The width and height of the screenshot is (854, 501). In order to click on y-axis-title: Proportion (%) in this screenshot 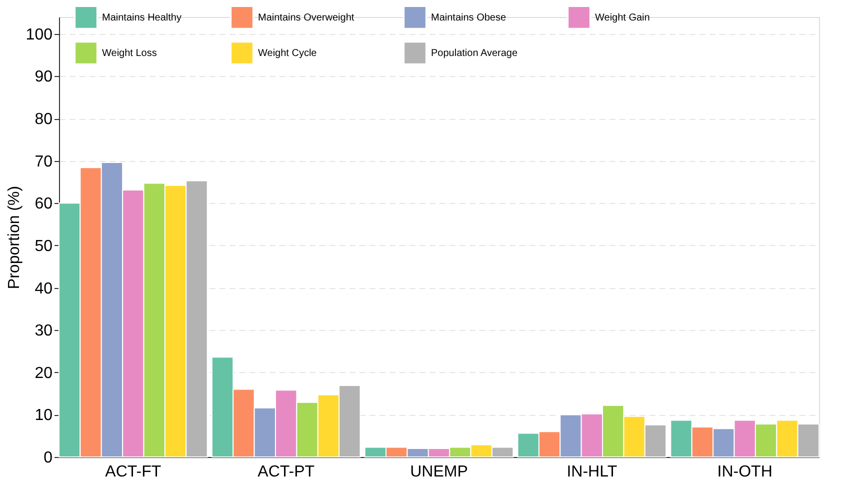, I will do `click(14, 238)`.